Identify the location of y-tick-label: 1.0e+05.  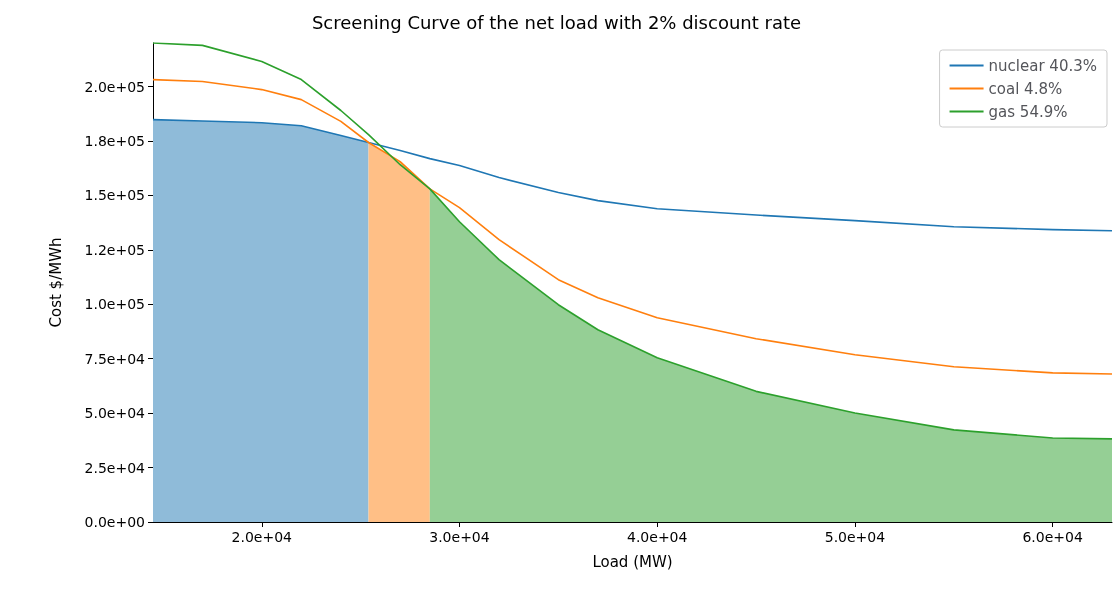
(114, 304).